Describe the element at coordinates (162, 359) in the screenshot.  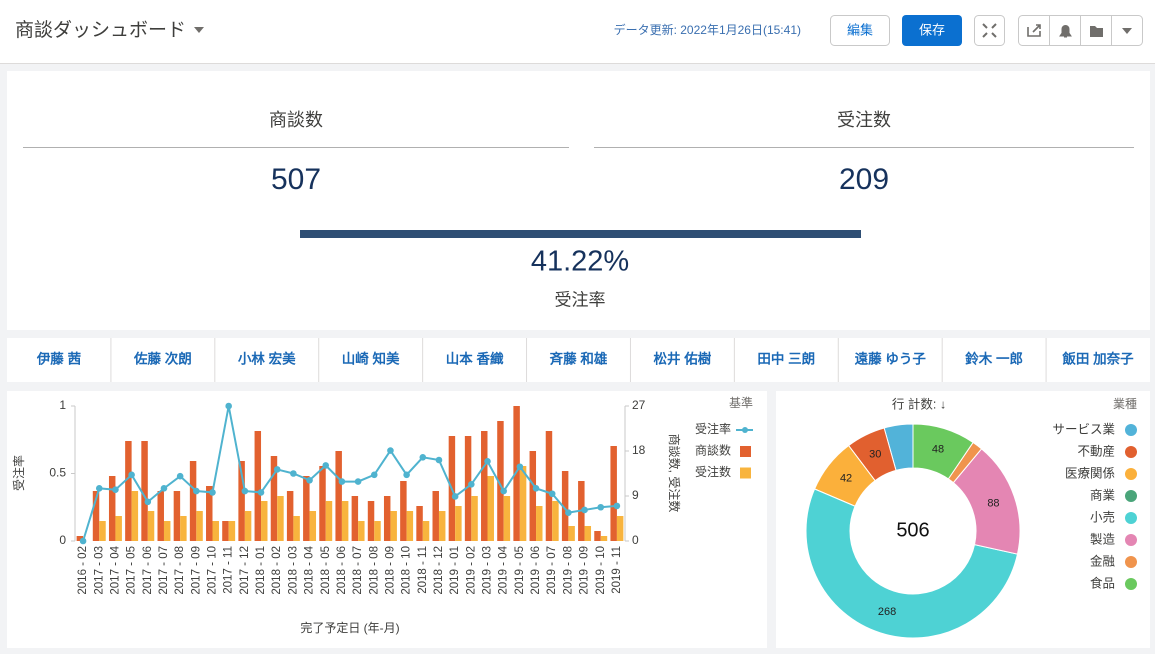
I see `tab-label: 佐藤 次朗` at that location.